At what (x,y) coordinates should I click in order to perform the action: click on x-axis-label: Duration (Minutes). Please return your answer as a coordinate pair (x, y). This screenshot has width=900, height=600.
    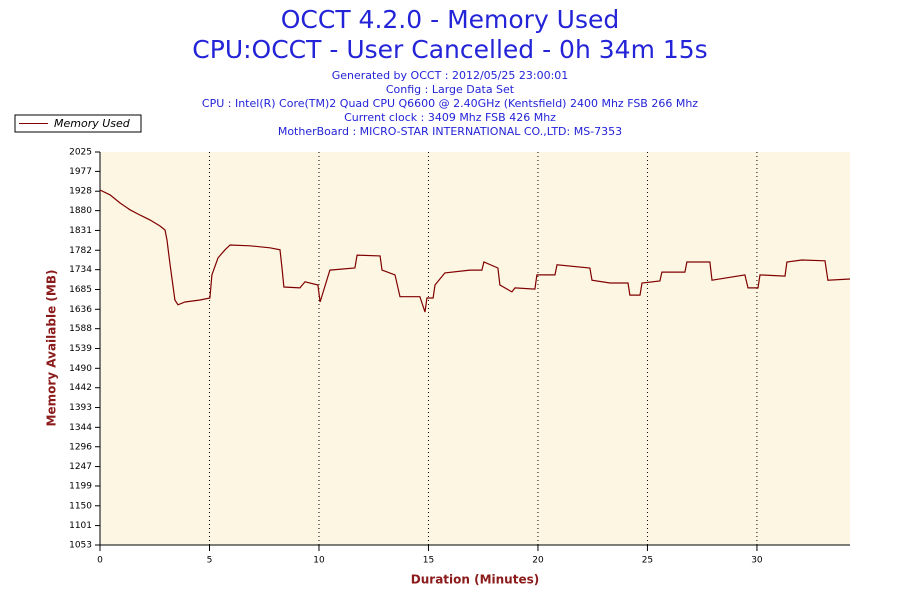
    Looking at the image, I should click on (475, 580).